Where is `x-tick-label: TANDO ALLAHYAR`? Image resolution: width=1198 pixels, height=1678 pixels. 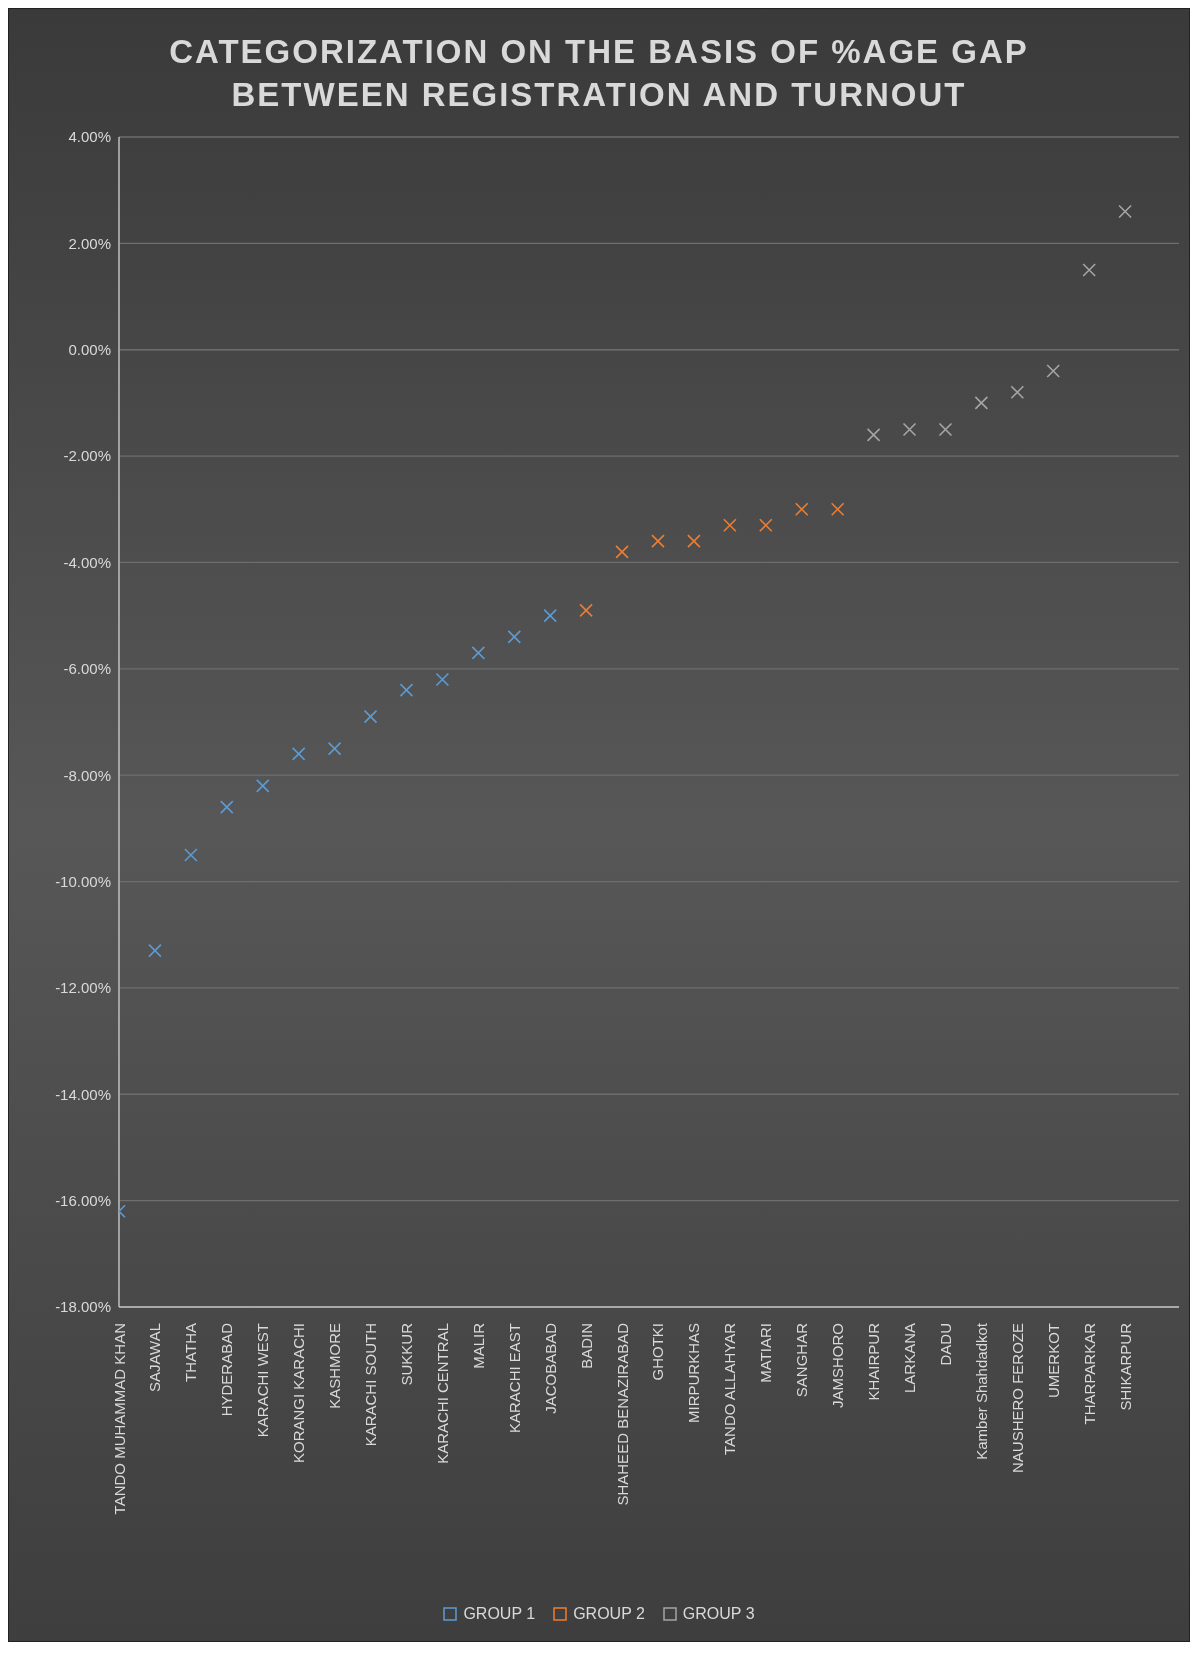 x-tick-label: TANDO ALLAHYAR is located at coordinates (730, 1388).